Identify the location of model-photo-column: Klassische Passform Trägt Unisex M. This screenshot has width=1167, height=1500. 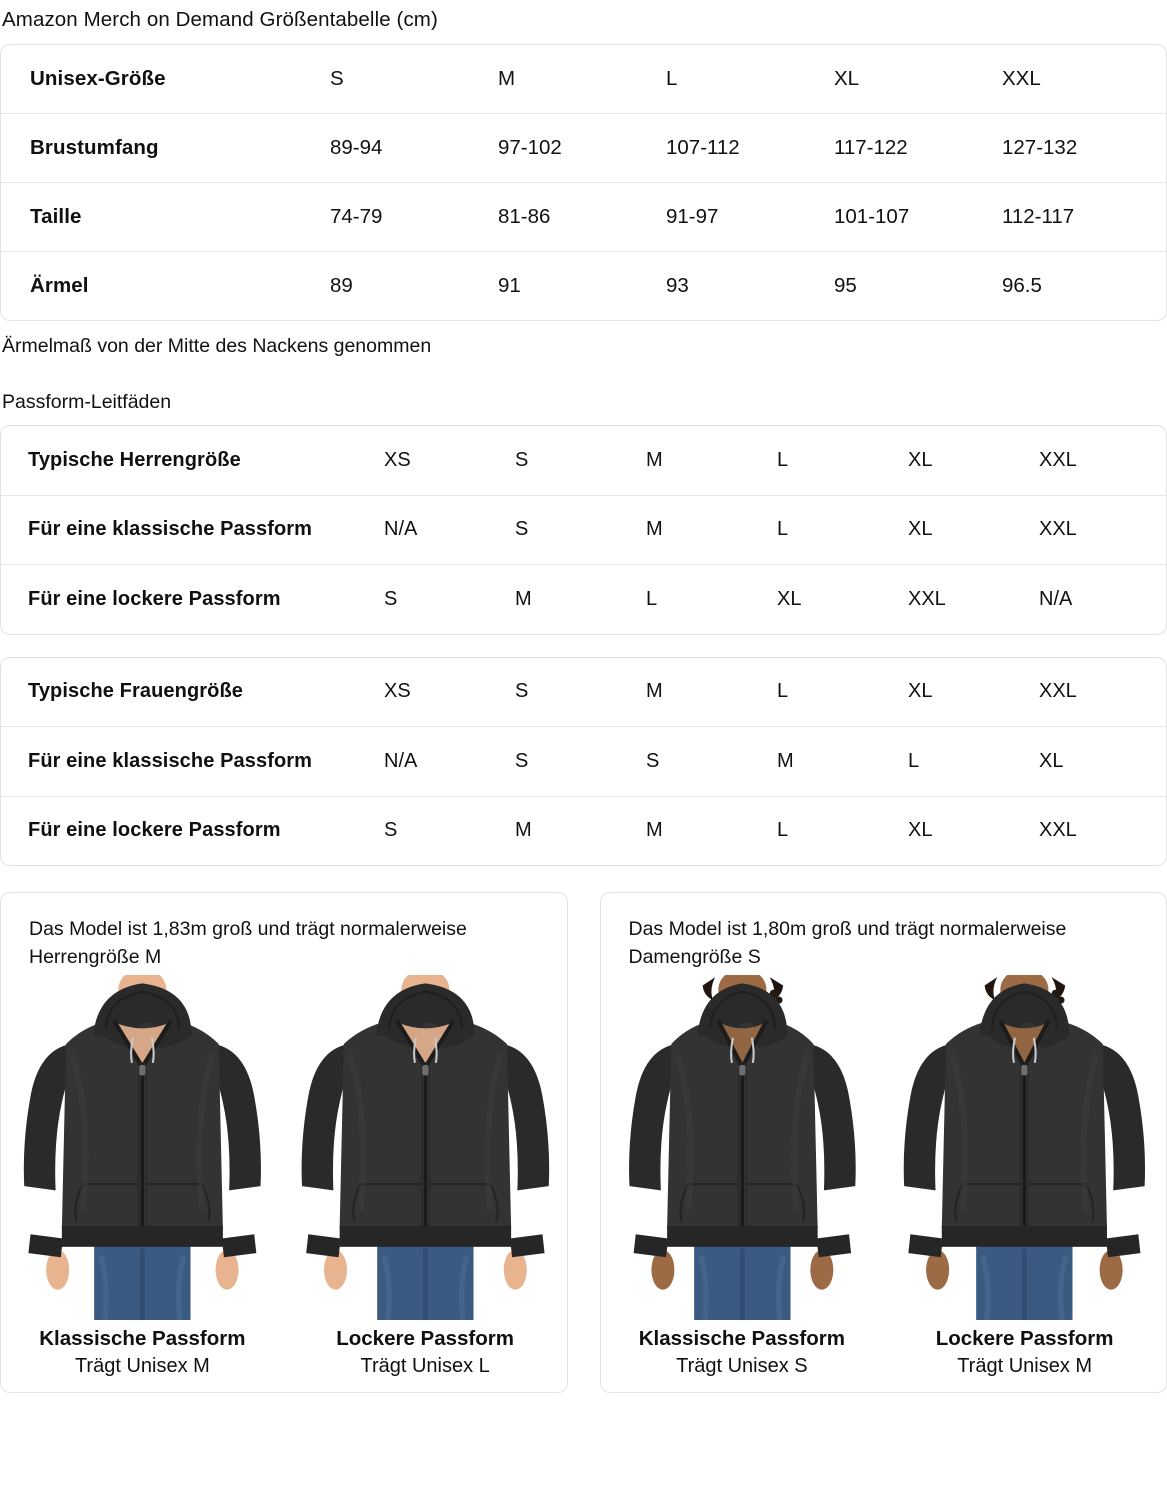
(142, 1177).